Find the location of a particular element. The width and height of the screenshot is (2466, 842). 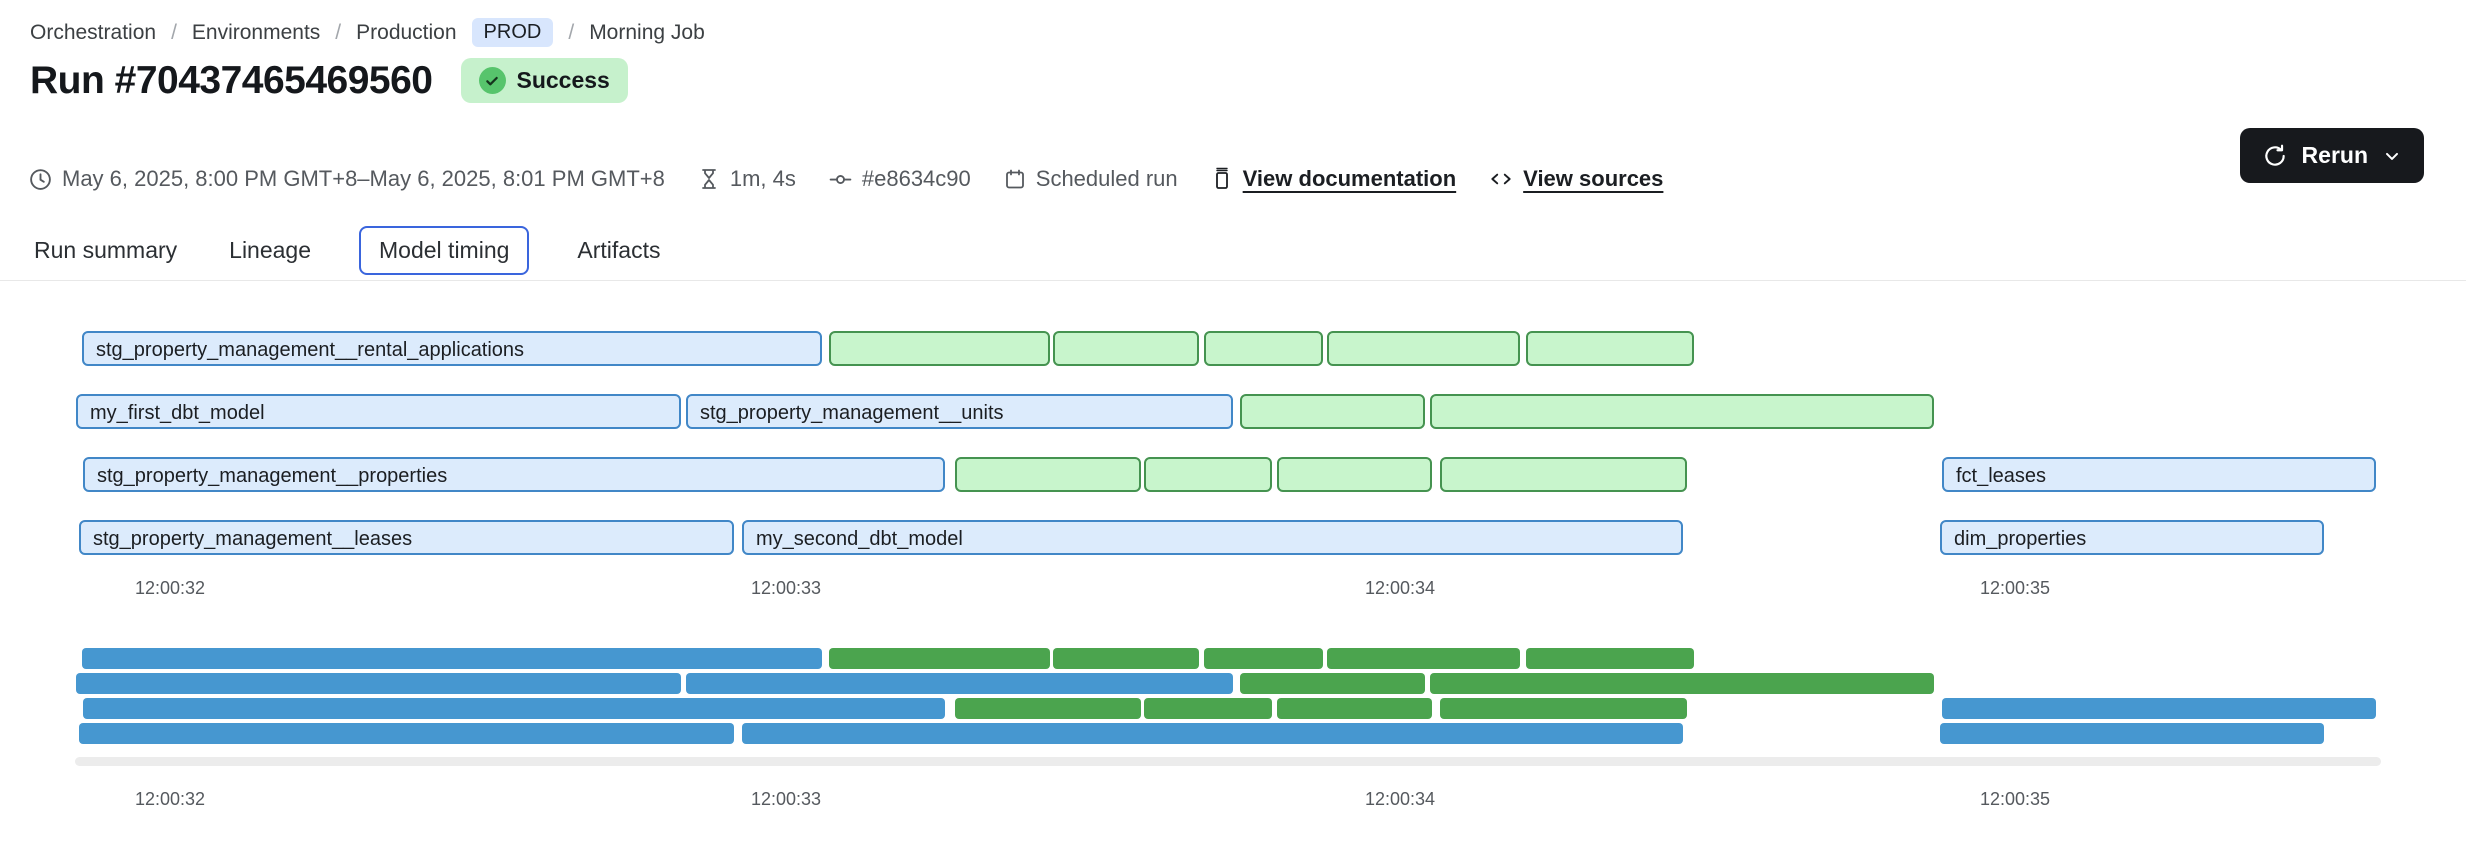

environment-badge: PROD is located at coordinates (512, 32).